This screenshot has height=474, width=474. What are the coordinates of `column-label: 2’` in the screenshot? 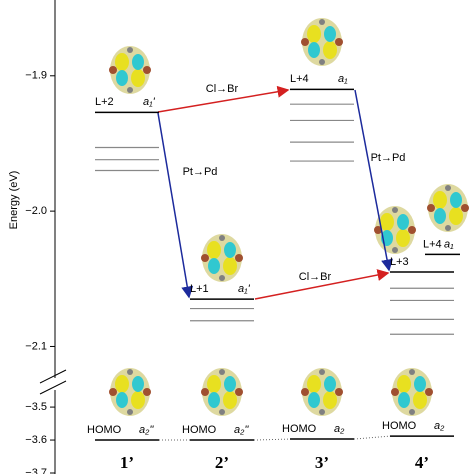 It's located at (222, 462).